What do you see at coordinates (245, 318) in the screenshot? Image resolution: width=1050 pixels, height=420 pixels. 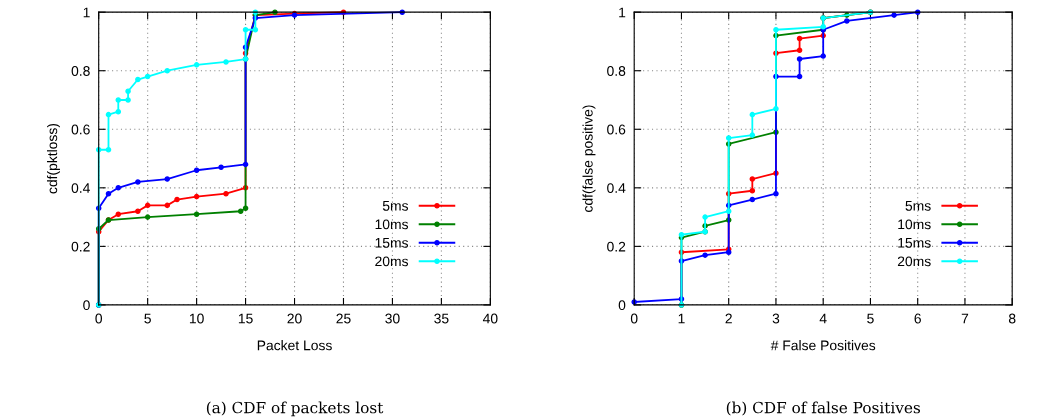 I see `x-tick-label: 15` at bounding box center [245, 318].